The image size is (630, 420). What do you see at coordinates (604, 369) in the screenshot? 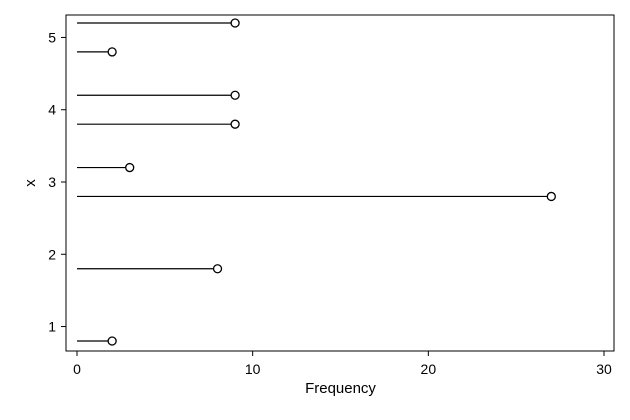
I see `x-tick-label: 30` at bounding box center [604, 369].